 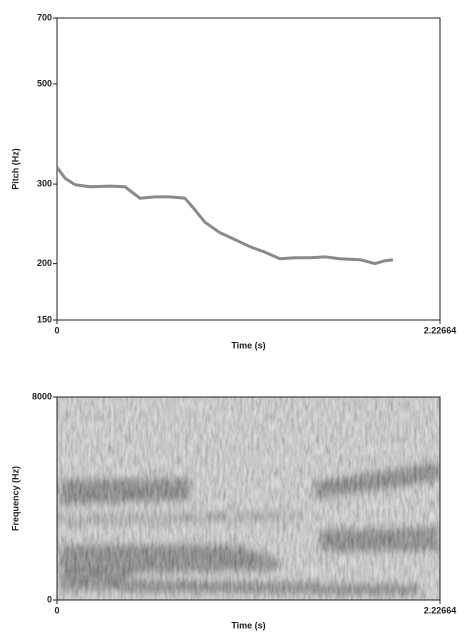 I want to click on y-tick-label: 0, so click(x=49, y=599).